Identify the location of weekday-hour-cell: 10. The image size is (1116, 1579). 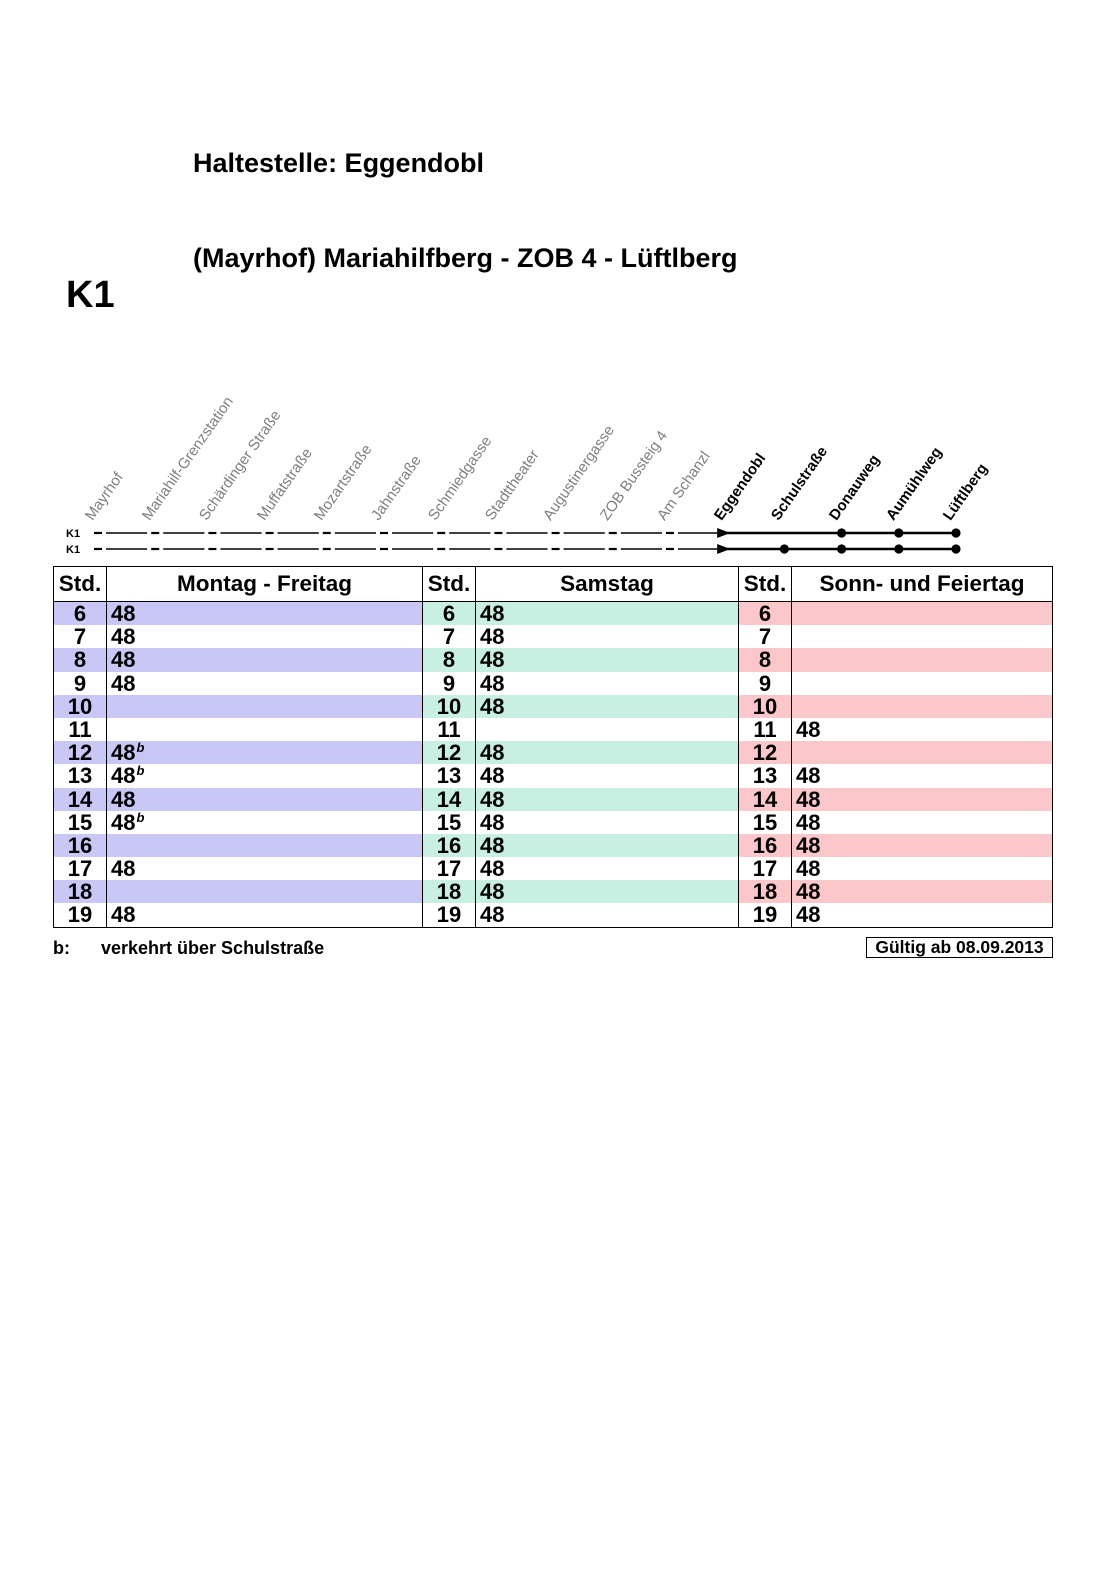
(80, 706).